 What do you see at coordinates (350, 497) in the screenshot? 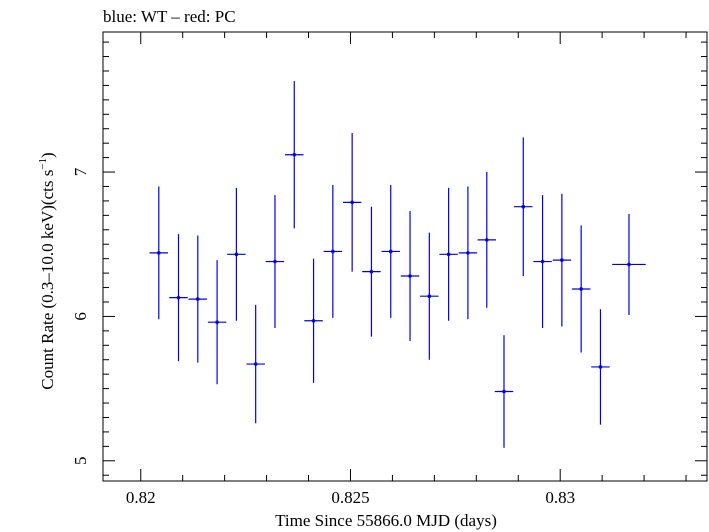
I see `x-tick-label: 0.825` at bounding box center [350, 497].